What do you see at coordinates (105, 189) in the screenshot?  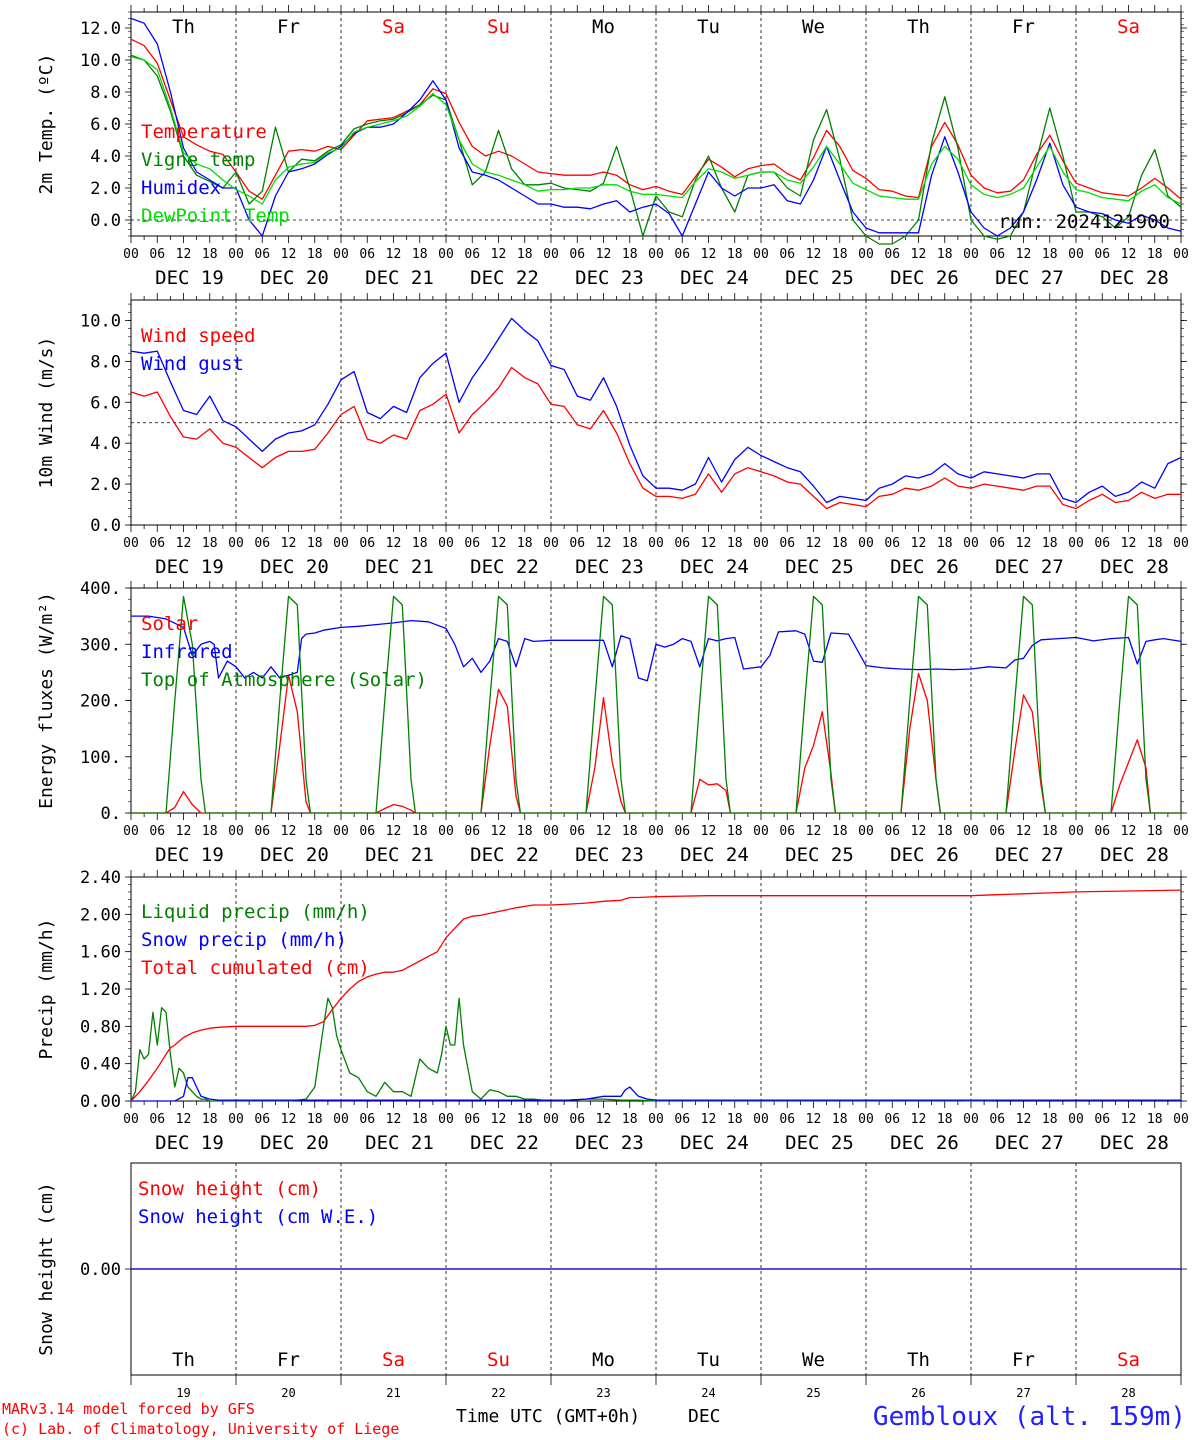 I see `y-tick-label: 2.0` at bounding box center [105, 189].